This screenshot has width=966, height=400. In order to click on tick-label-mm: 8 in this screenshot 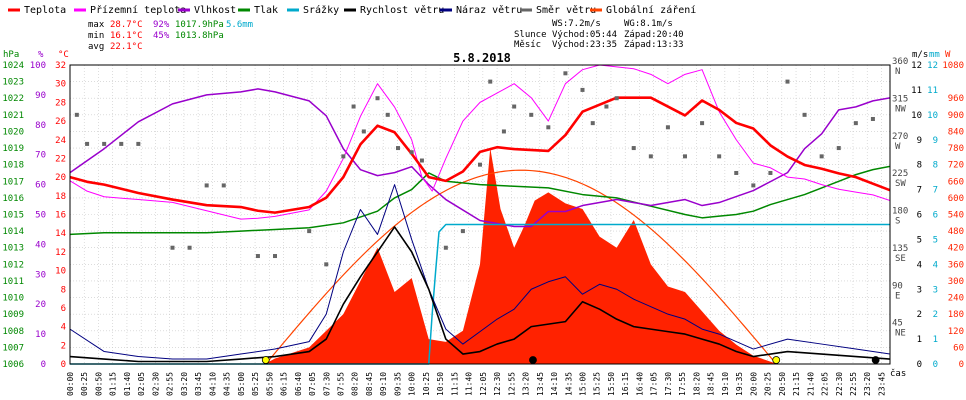, I will do `click(935, 166)`.